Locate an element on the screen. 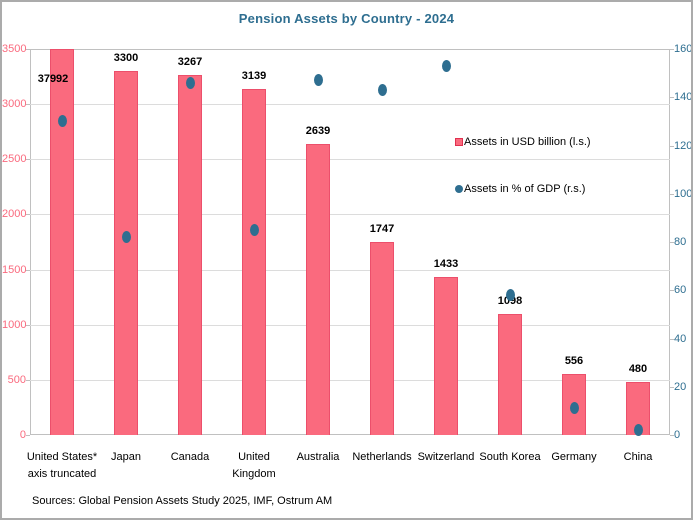  left-axis-tick-label: 3500 is located at coordinates (14, 49).